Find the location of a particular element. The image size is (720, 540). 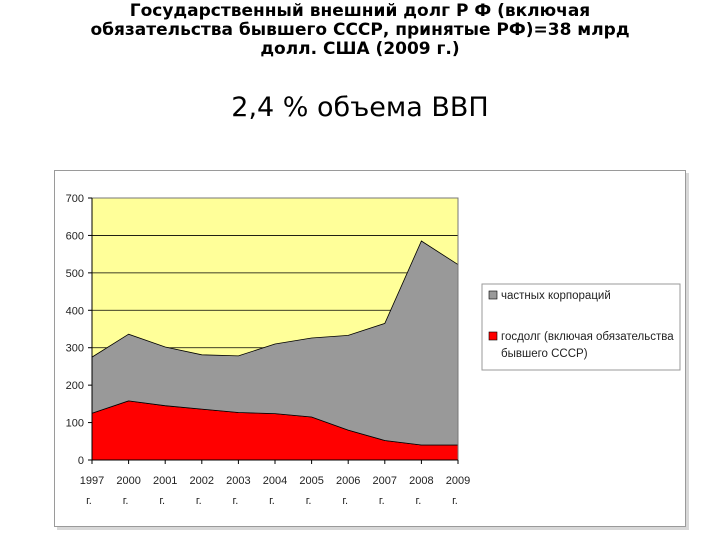

legend-label-1-0: частных корпораций is located at coordinates (556, 296).